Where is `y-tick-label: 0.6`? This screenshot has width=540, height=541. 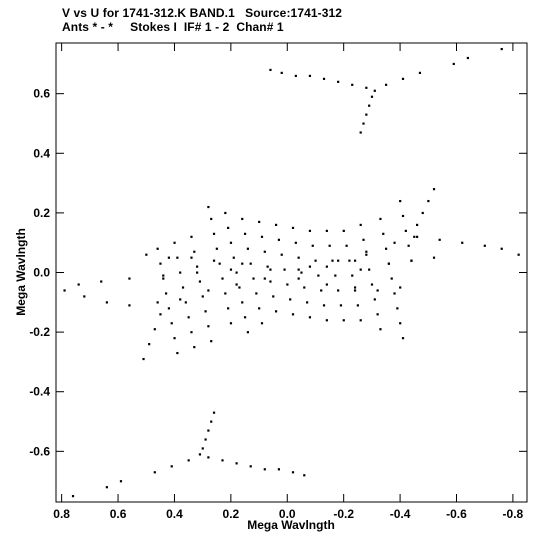
y-tick-label: 0.6 is located at coordinates (41, 94).